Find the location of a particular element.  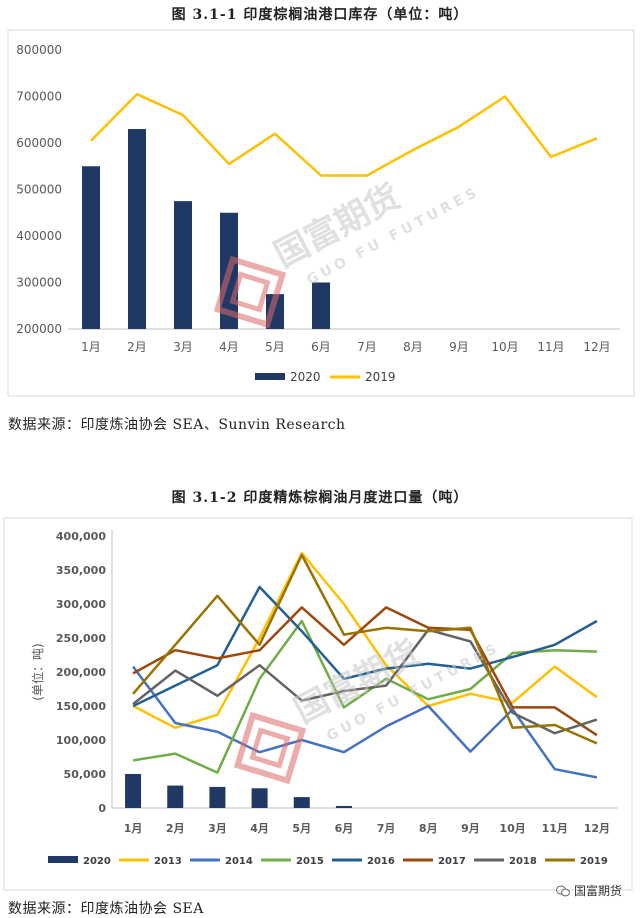

c2-y-tick: 50,000 is located at coordinates (85, 774).